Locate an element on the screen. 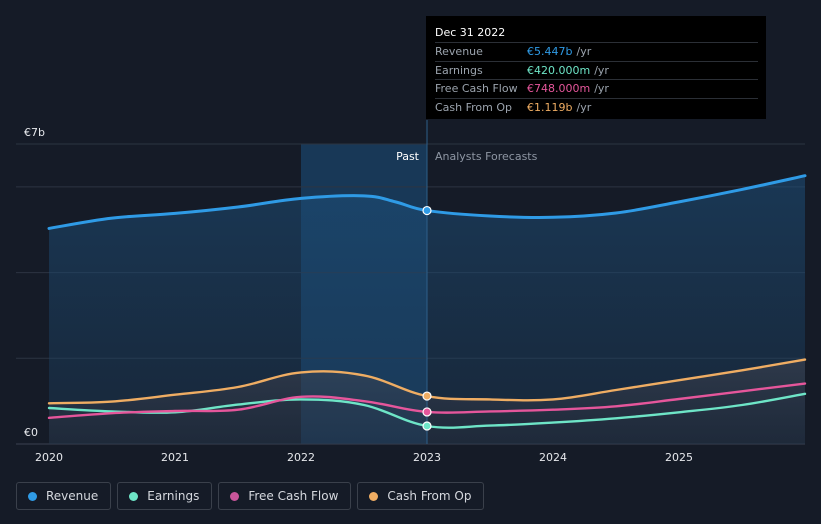 The width and height of the screenshot is (821, 524). tooltip-label: Revenue is located at coordinates (459, 51).